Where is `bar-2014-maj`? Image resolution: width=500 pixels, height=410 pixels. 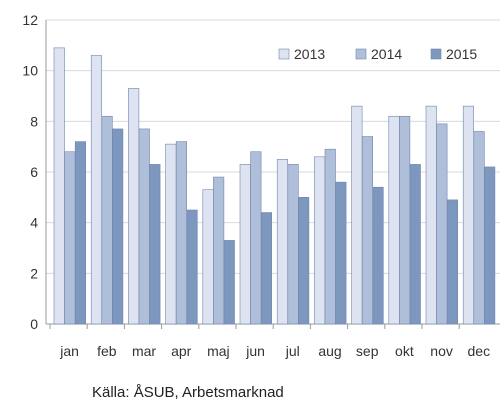 bar-2014-maj is located at coordinates (219, 250).